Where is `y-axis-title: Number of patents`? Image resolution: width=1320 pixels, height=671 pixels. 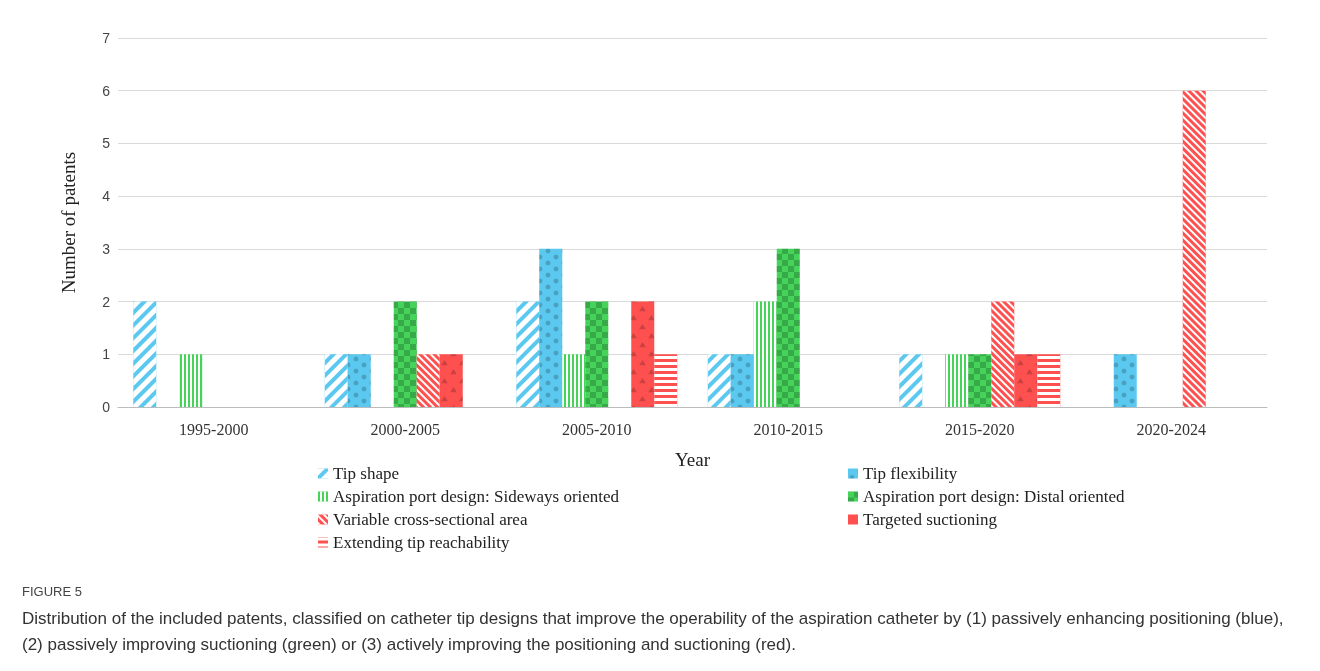 y-axis-title: Number of patents is located at coordinates (68, 222).